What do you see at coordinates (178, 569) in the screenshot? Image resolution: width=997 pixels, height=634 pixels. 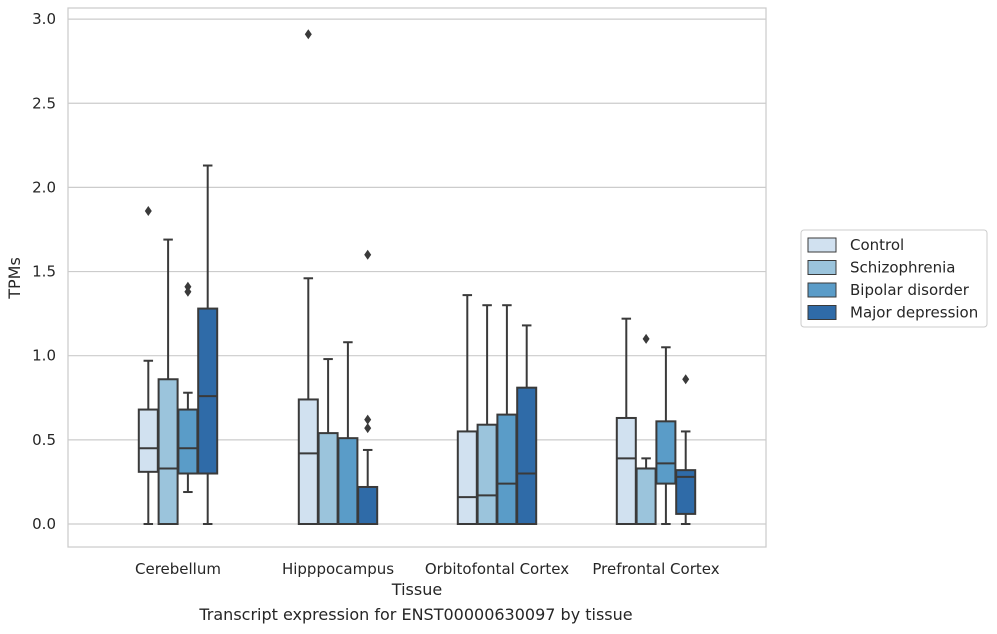 I see `x-tick-label: Cerebellum` at bounding box center [178, 569].